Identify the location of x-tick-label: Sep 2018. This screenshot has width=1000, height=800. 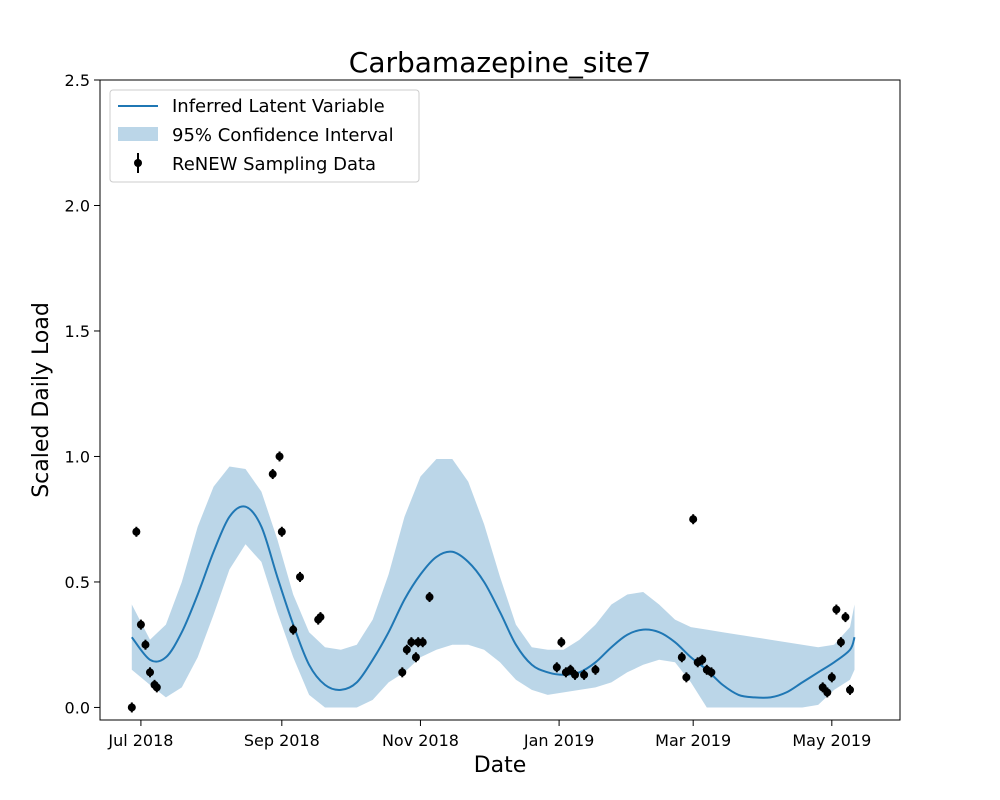
(282, 740).